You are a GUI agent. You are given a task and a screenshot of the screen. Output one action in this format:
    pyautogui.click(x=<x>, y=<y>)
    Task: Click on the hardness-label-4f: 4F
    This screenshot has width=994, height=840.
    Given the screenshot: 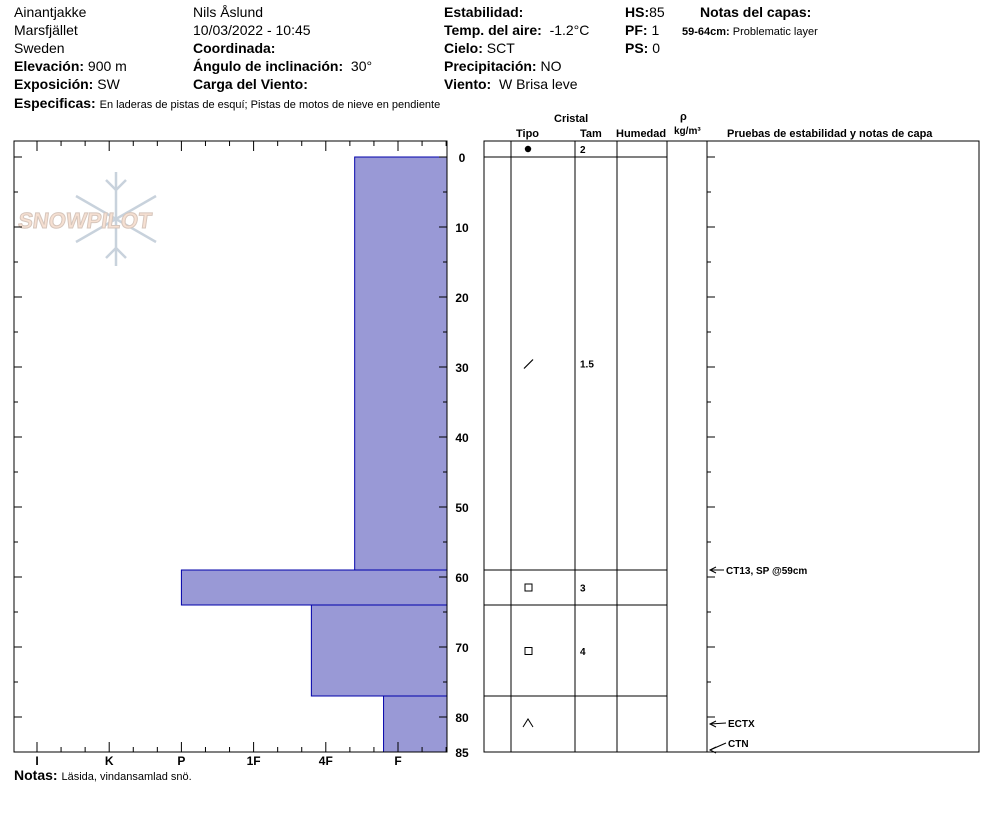 What is the action you would take?
    pyautogui.click(x=326, y=761)
    